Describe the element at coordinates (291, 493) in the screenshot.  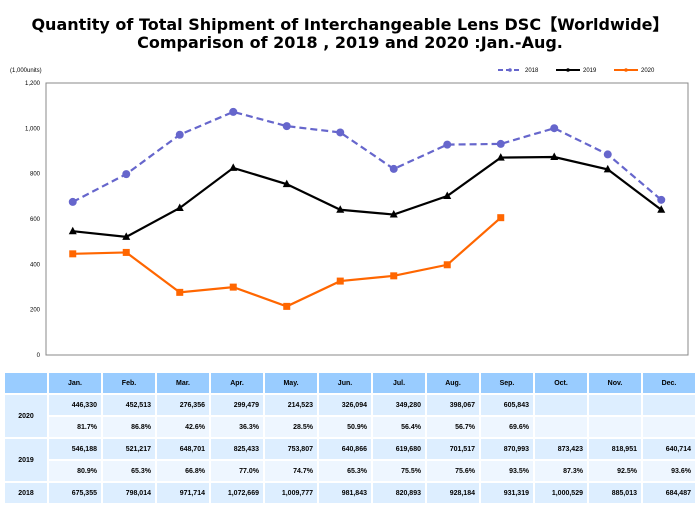
I see `units-cell: 1,009,777` at that location.